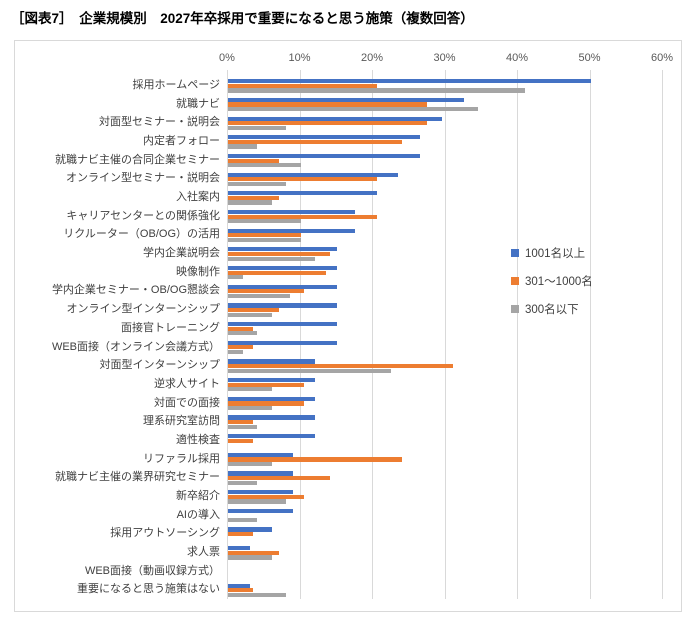  What do you see at coordinates (143, 309) in the screenshot?
I see `category-label: オンライン型インターンシップ` at bounding box center [143, 309].